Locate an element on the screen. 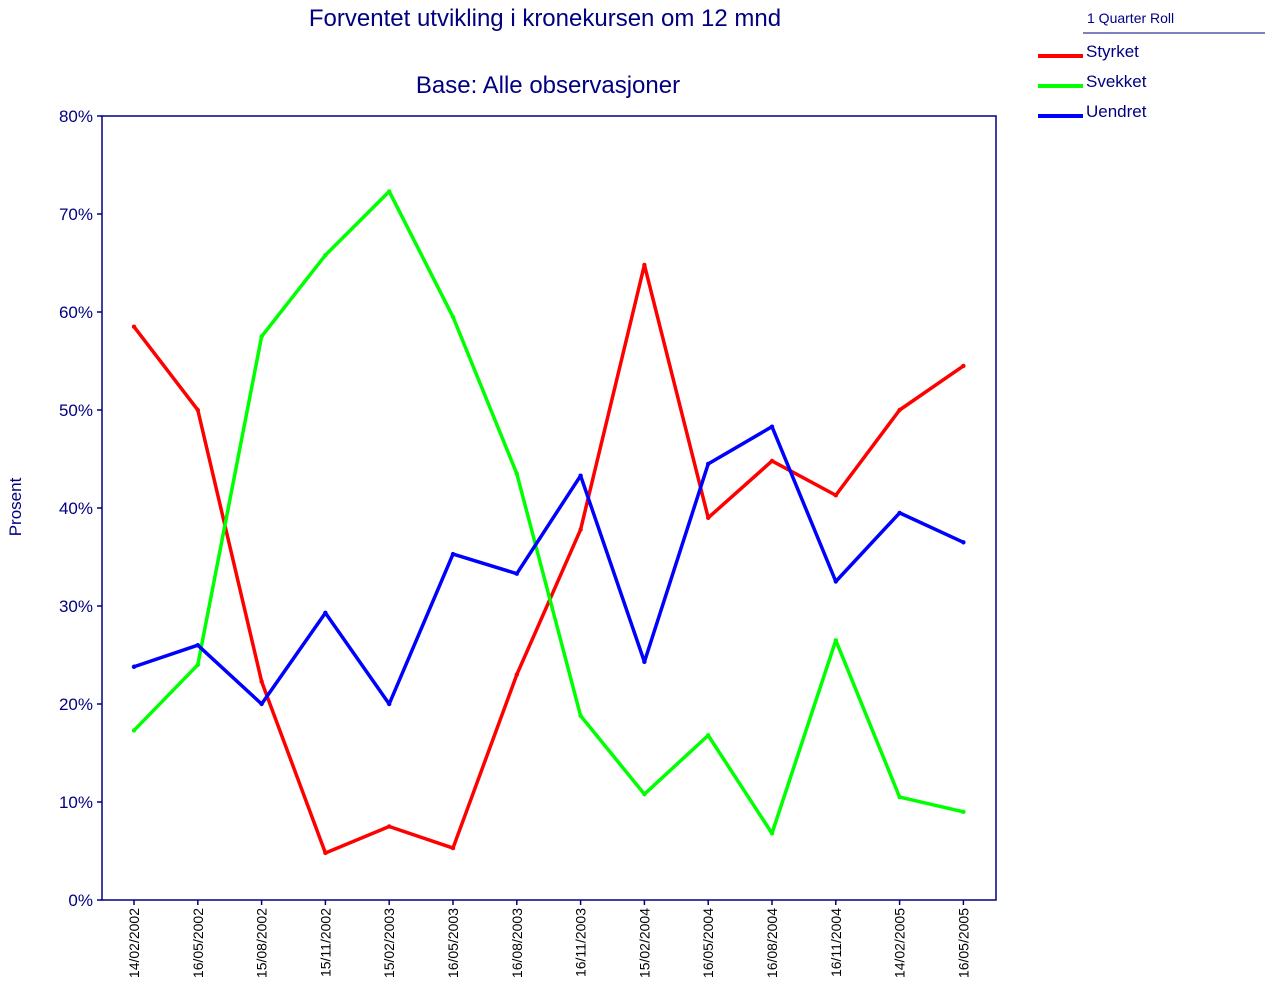 The image size is (1265, 985). x-tick-label: 16/11/2003 is located at coordinates (581, 942).